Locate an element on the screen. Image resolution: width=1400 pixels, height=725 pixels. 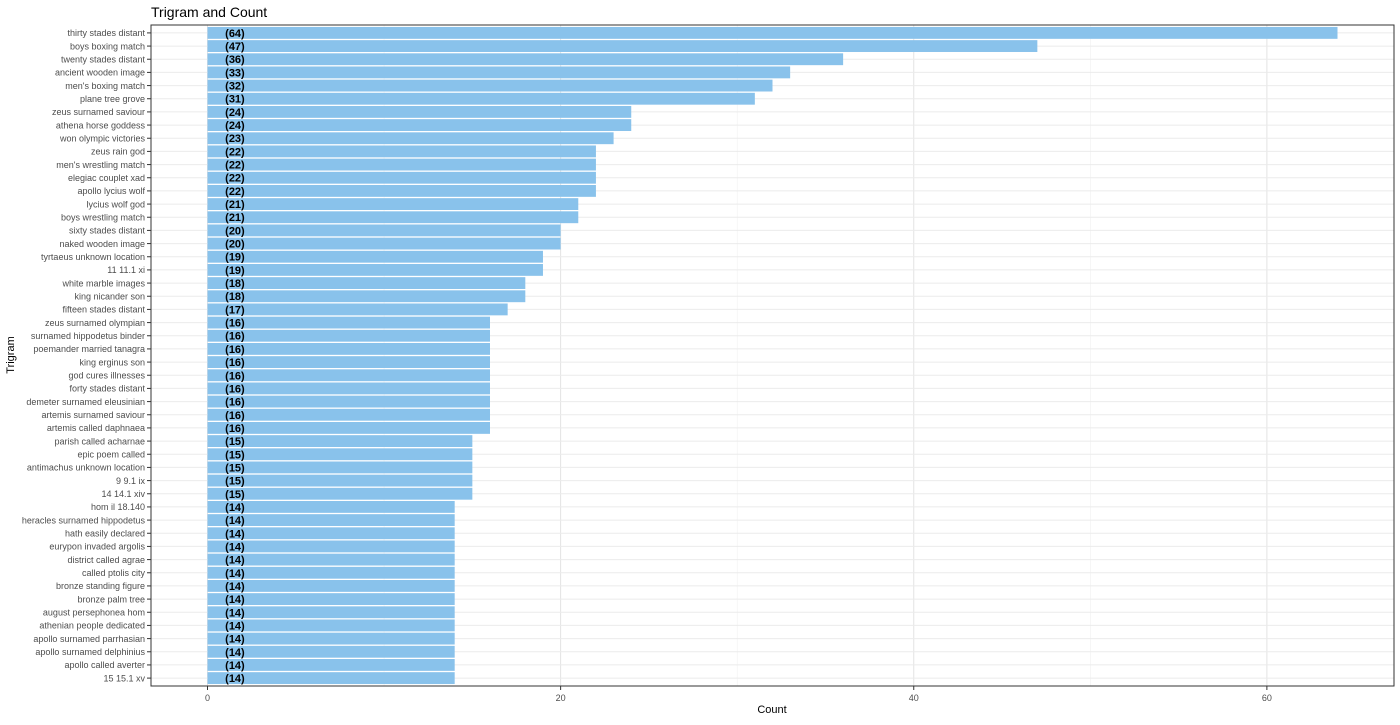
y-tick-label: plane tree grove is located at coordinates (112, 99).